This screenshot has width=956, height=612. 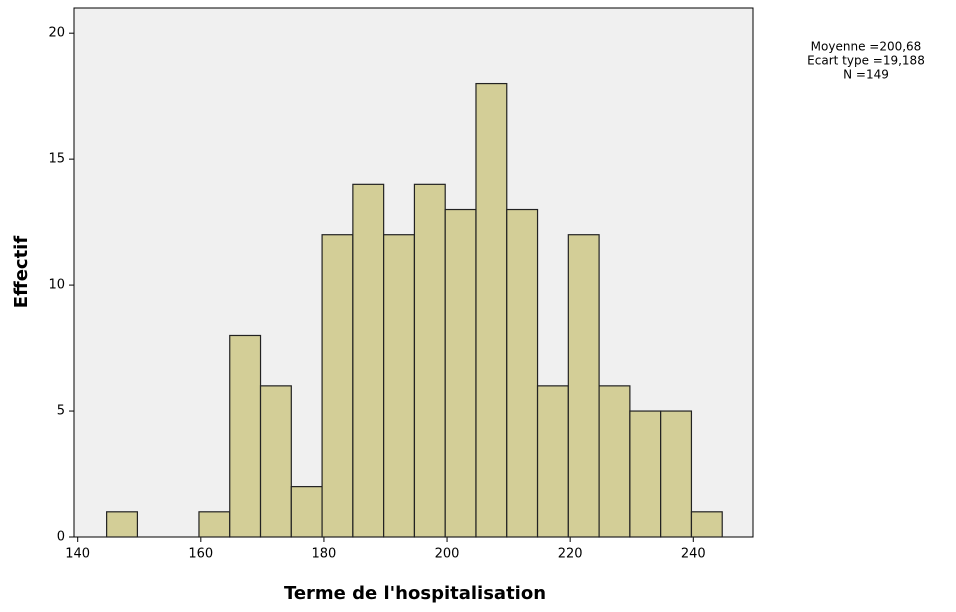 I want to click on x-tick-label: 200, so click(x=447, y=554).